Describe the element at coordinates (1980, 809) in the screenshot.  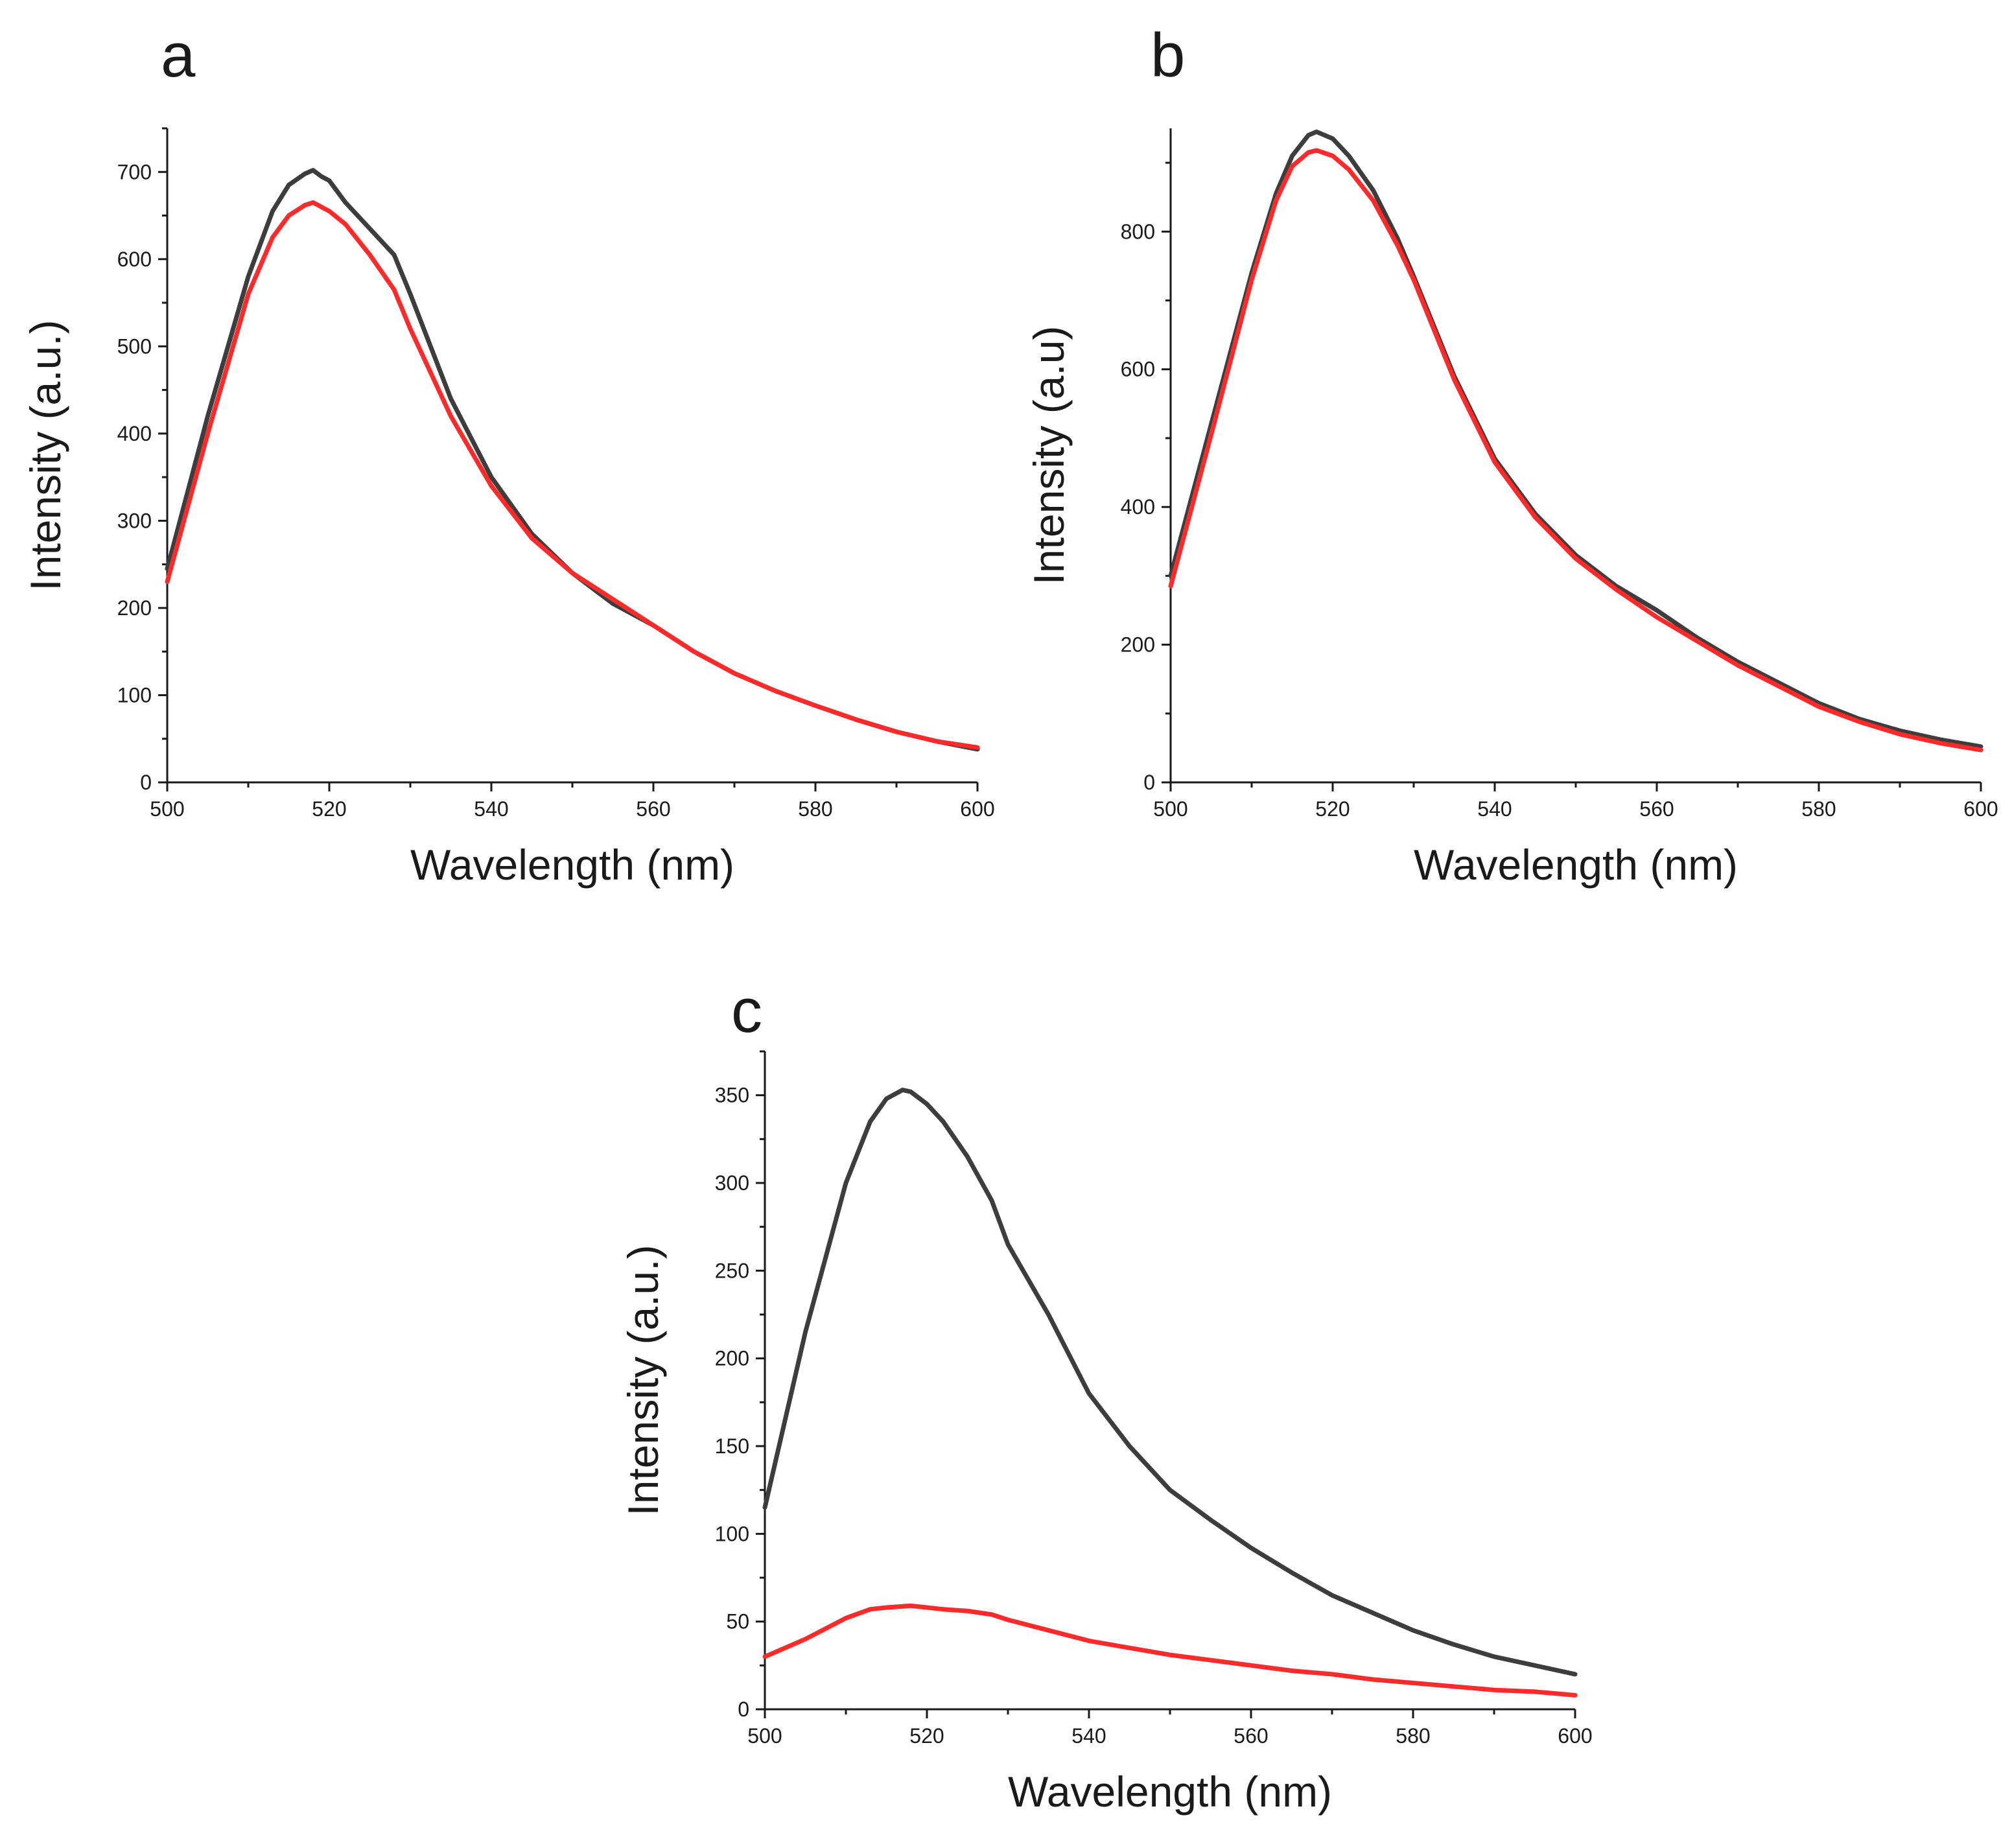
I see `panel-b-x-tick-label: 600` at that location.